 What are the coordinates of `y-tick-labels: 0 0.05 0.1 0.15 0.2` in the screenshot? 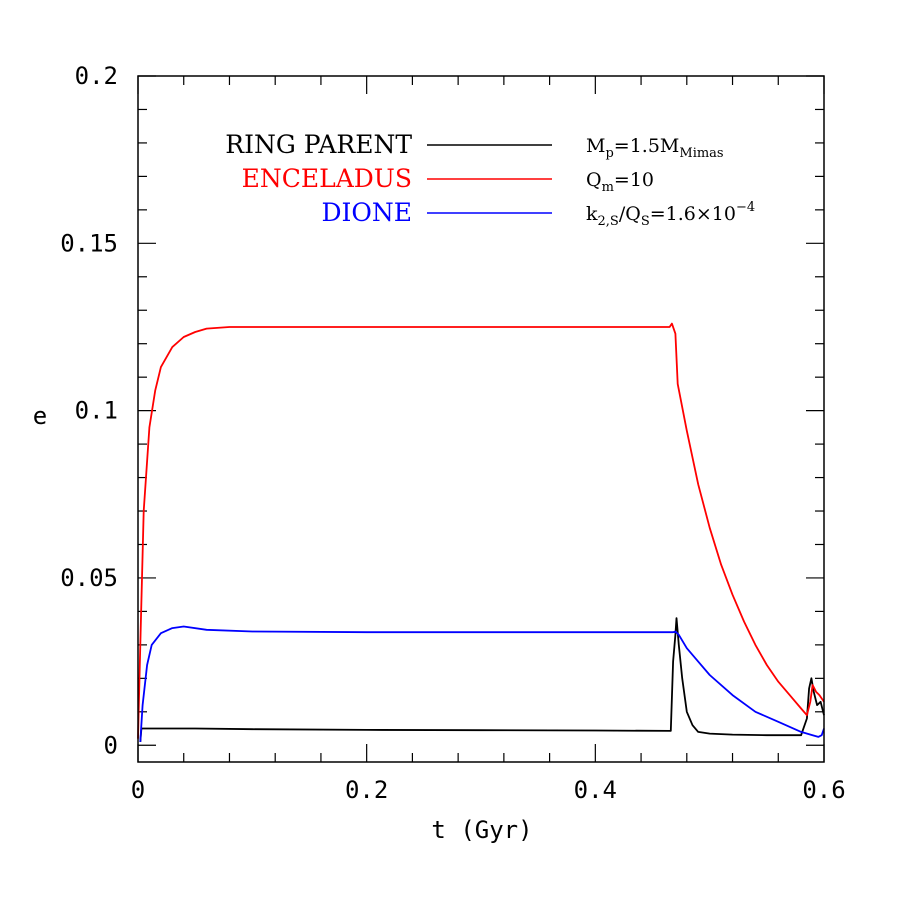 It's located at (89, 410).